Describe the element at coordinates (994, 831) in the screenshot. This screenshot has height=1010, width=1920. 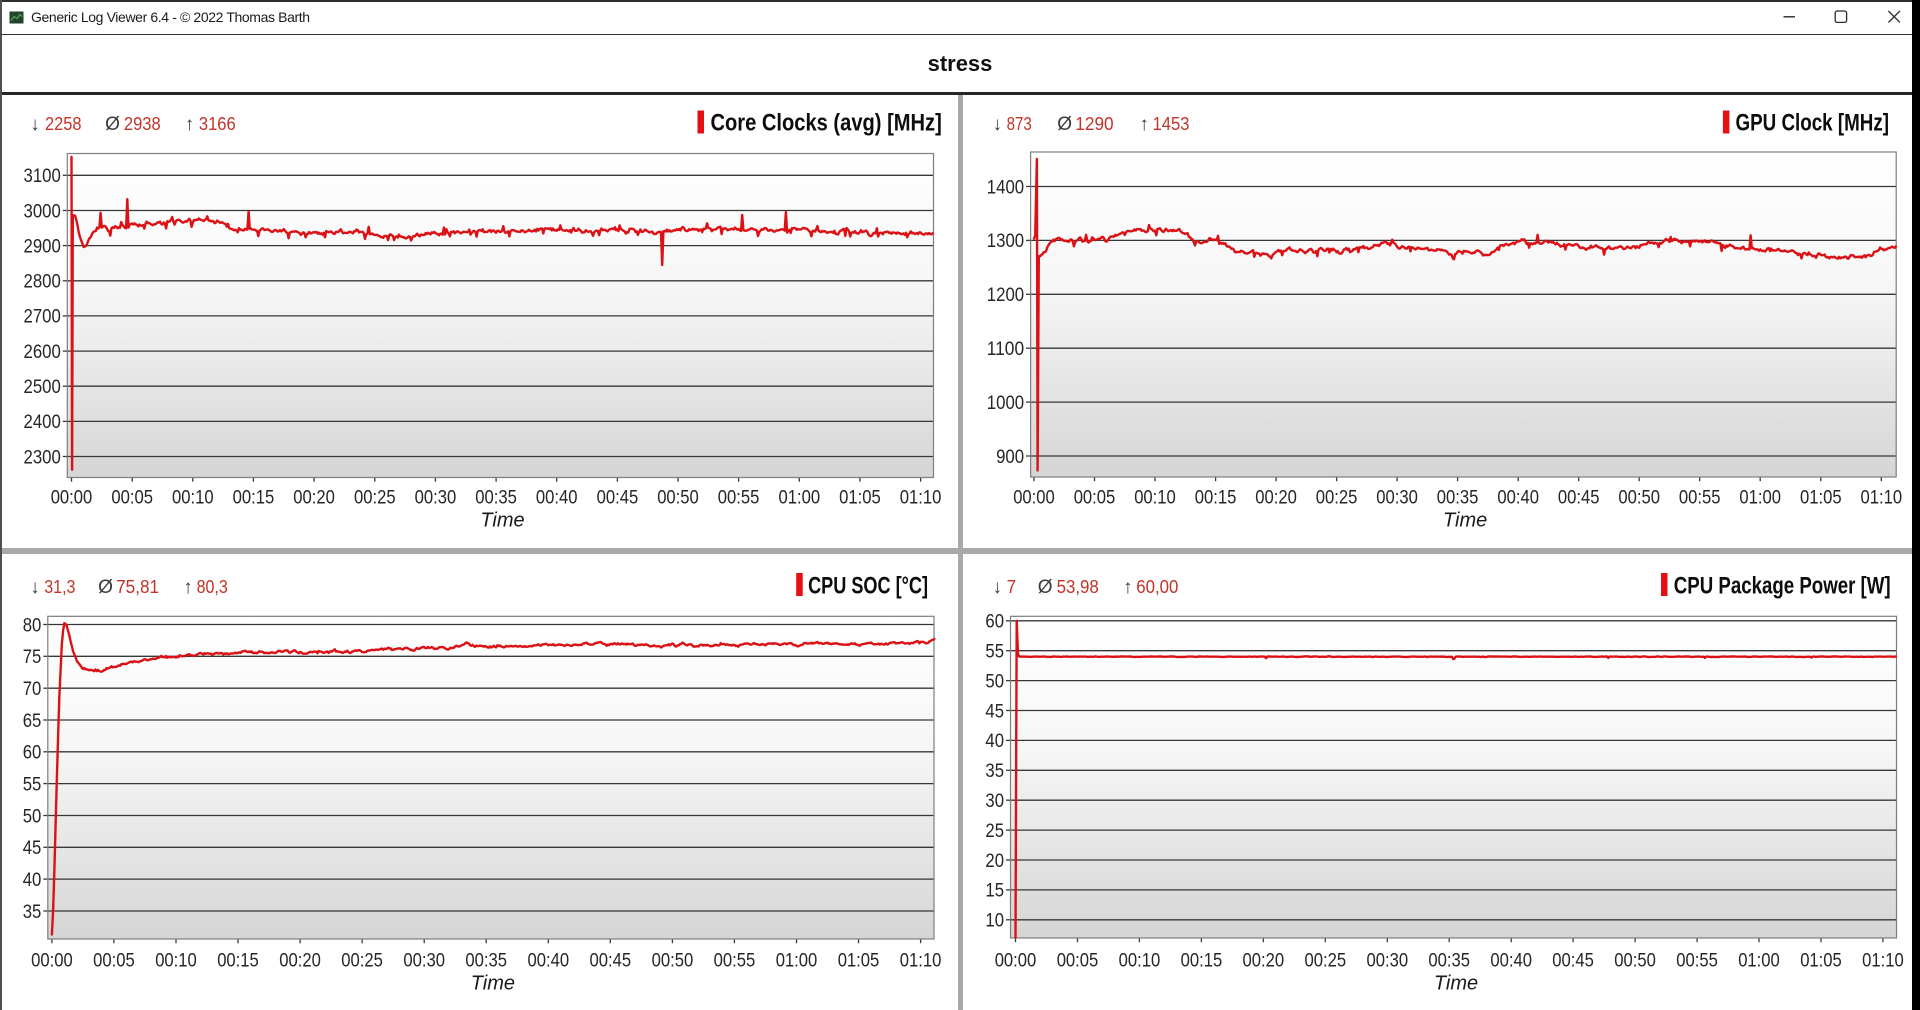
I see `svg-text: 25` at that location.